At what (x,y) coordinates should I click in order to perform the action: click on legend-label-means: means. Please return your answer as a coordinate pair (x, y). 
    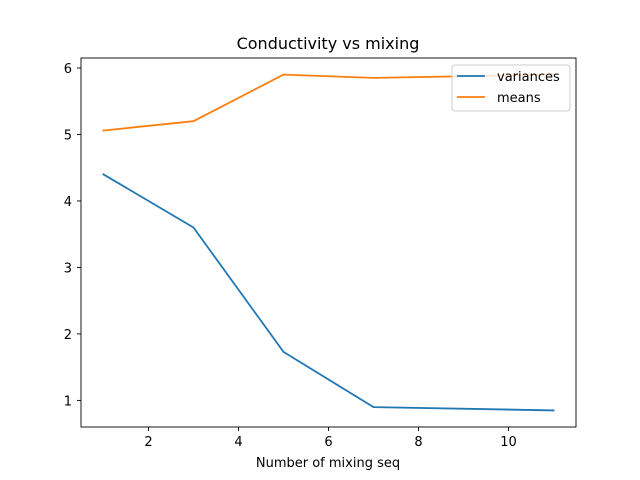
    Looking at the image, I should click on (519, 98).